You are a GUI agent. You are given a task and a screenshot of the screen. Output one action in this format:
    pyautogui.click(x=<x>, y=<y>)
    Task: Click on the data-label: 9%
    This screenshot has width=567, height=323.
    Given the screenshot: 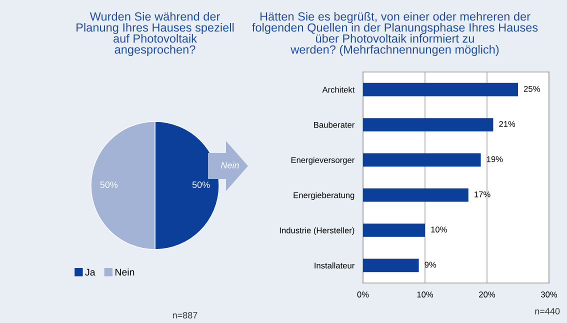 What is the action you would take?
    pyautogui.click(x=430, y=265)
    